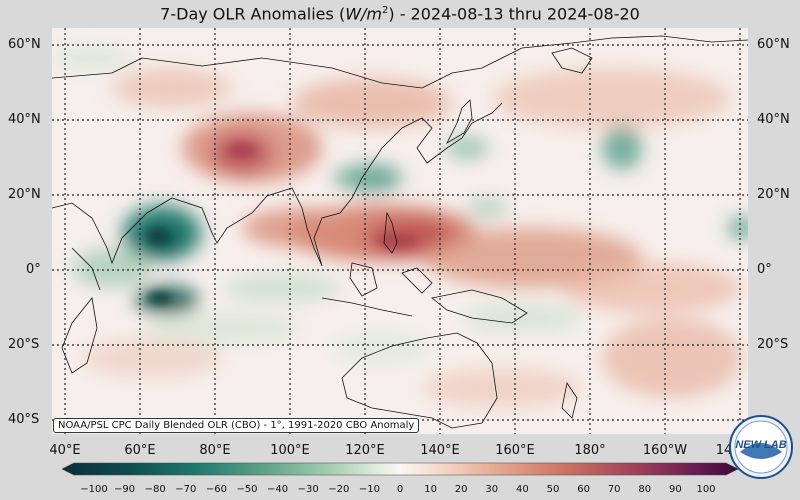  What do you see at coordinates (290, 450) in the screenshot?
I see `lon-label: 100°E` at bounding box center [290, 450].